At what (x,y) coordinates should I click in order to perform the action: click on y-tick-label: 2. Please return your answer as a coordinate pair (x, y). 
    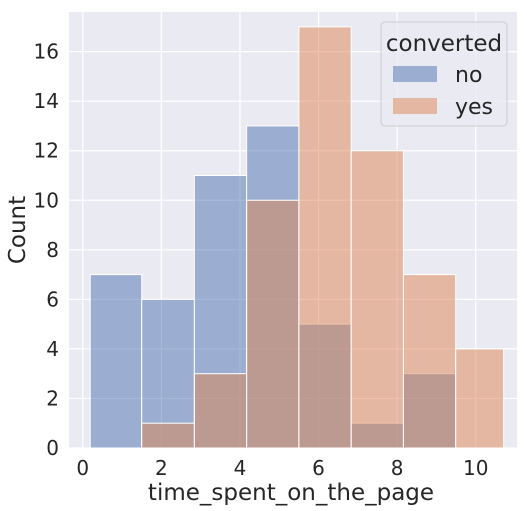
    Looking at the image, I should click on (52, 398).